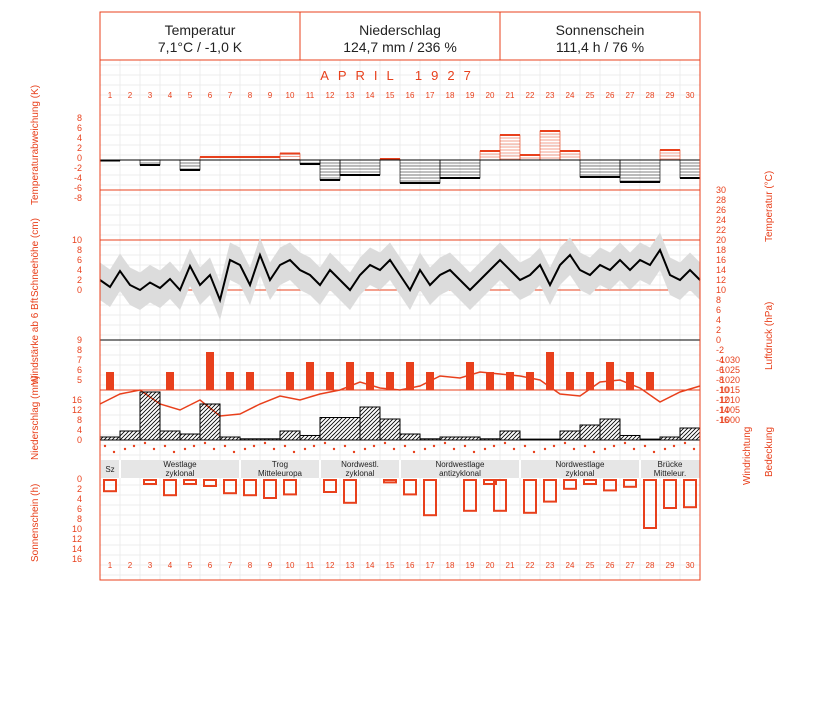  I want to click on month-title: APRIL 1927, so click(400, 75).